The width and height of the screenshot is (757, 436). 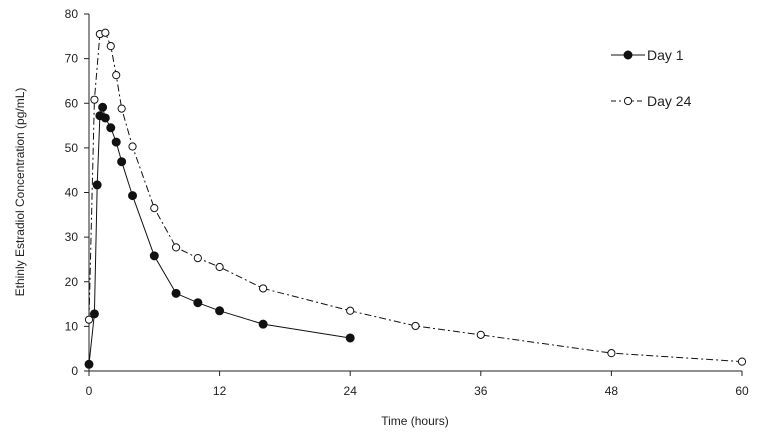 What do you see at coordinates (89, 391) in the screenshot?
I see `x-tick-label: 0` at bounding box center [89, 391].